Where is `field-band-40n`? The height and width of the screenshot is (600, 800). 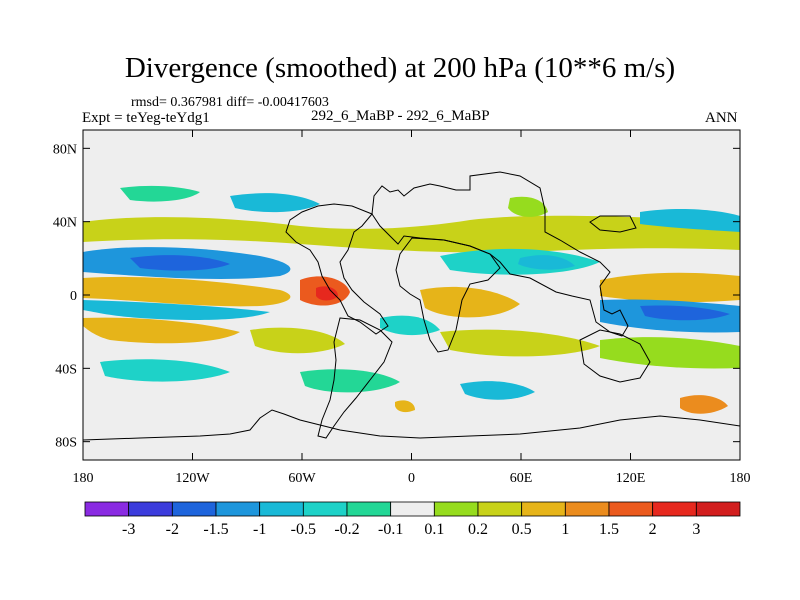 field-band-40n is located at coordinates (411, 234).